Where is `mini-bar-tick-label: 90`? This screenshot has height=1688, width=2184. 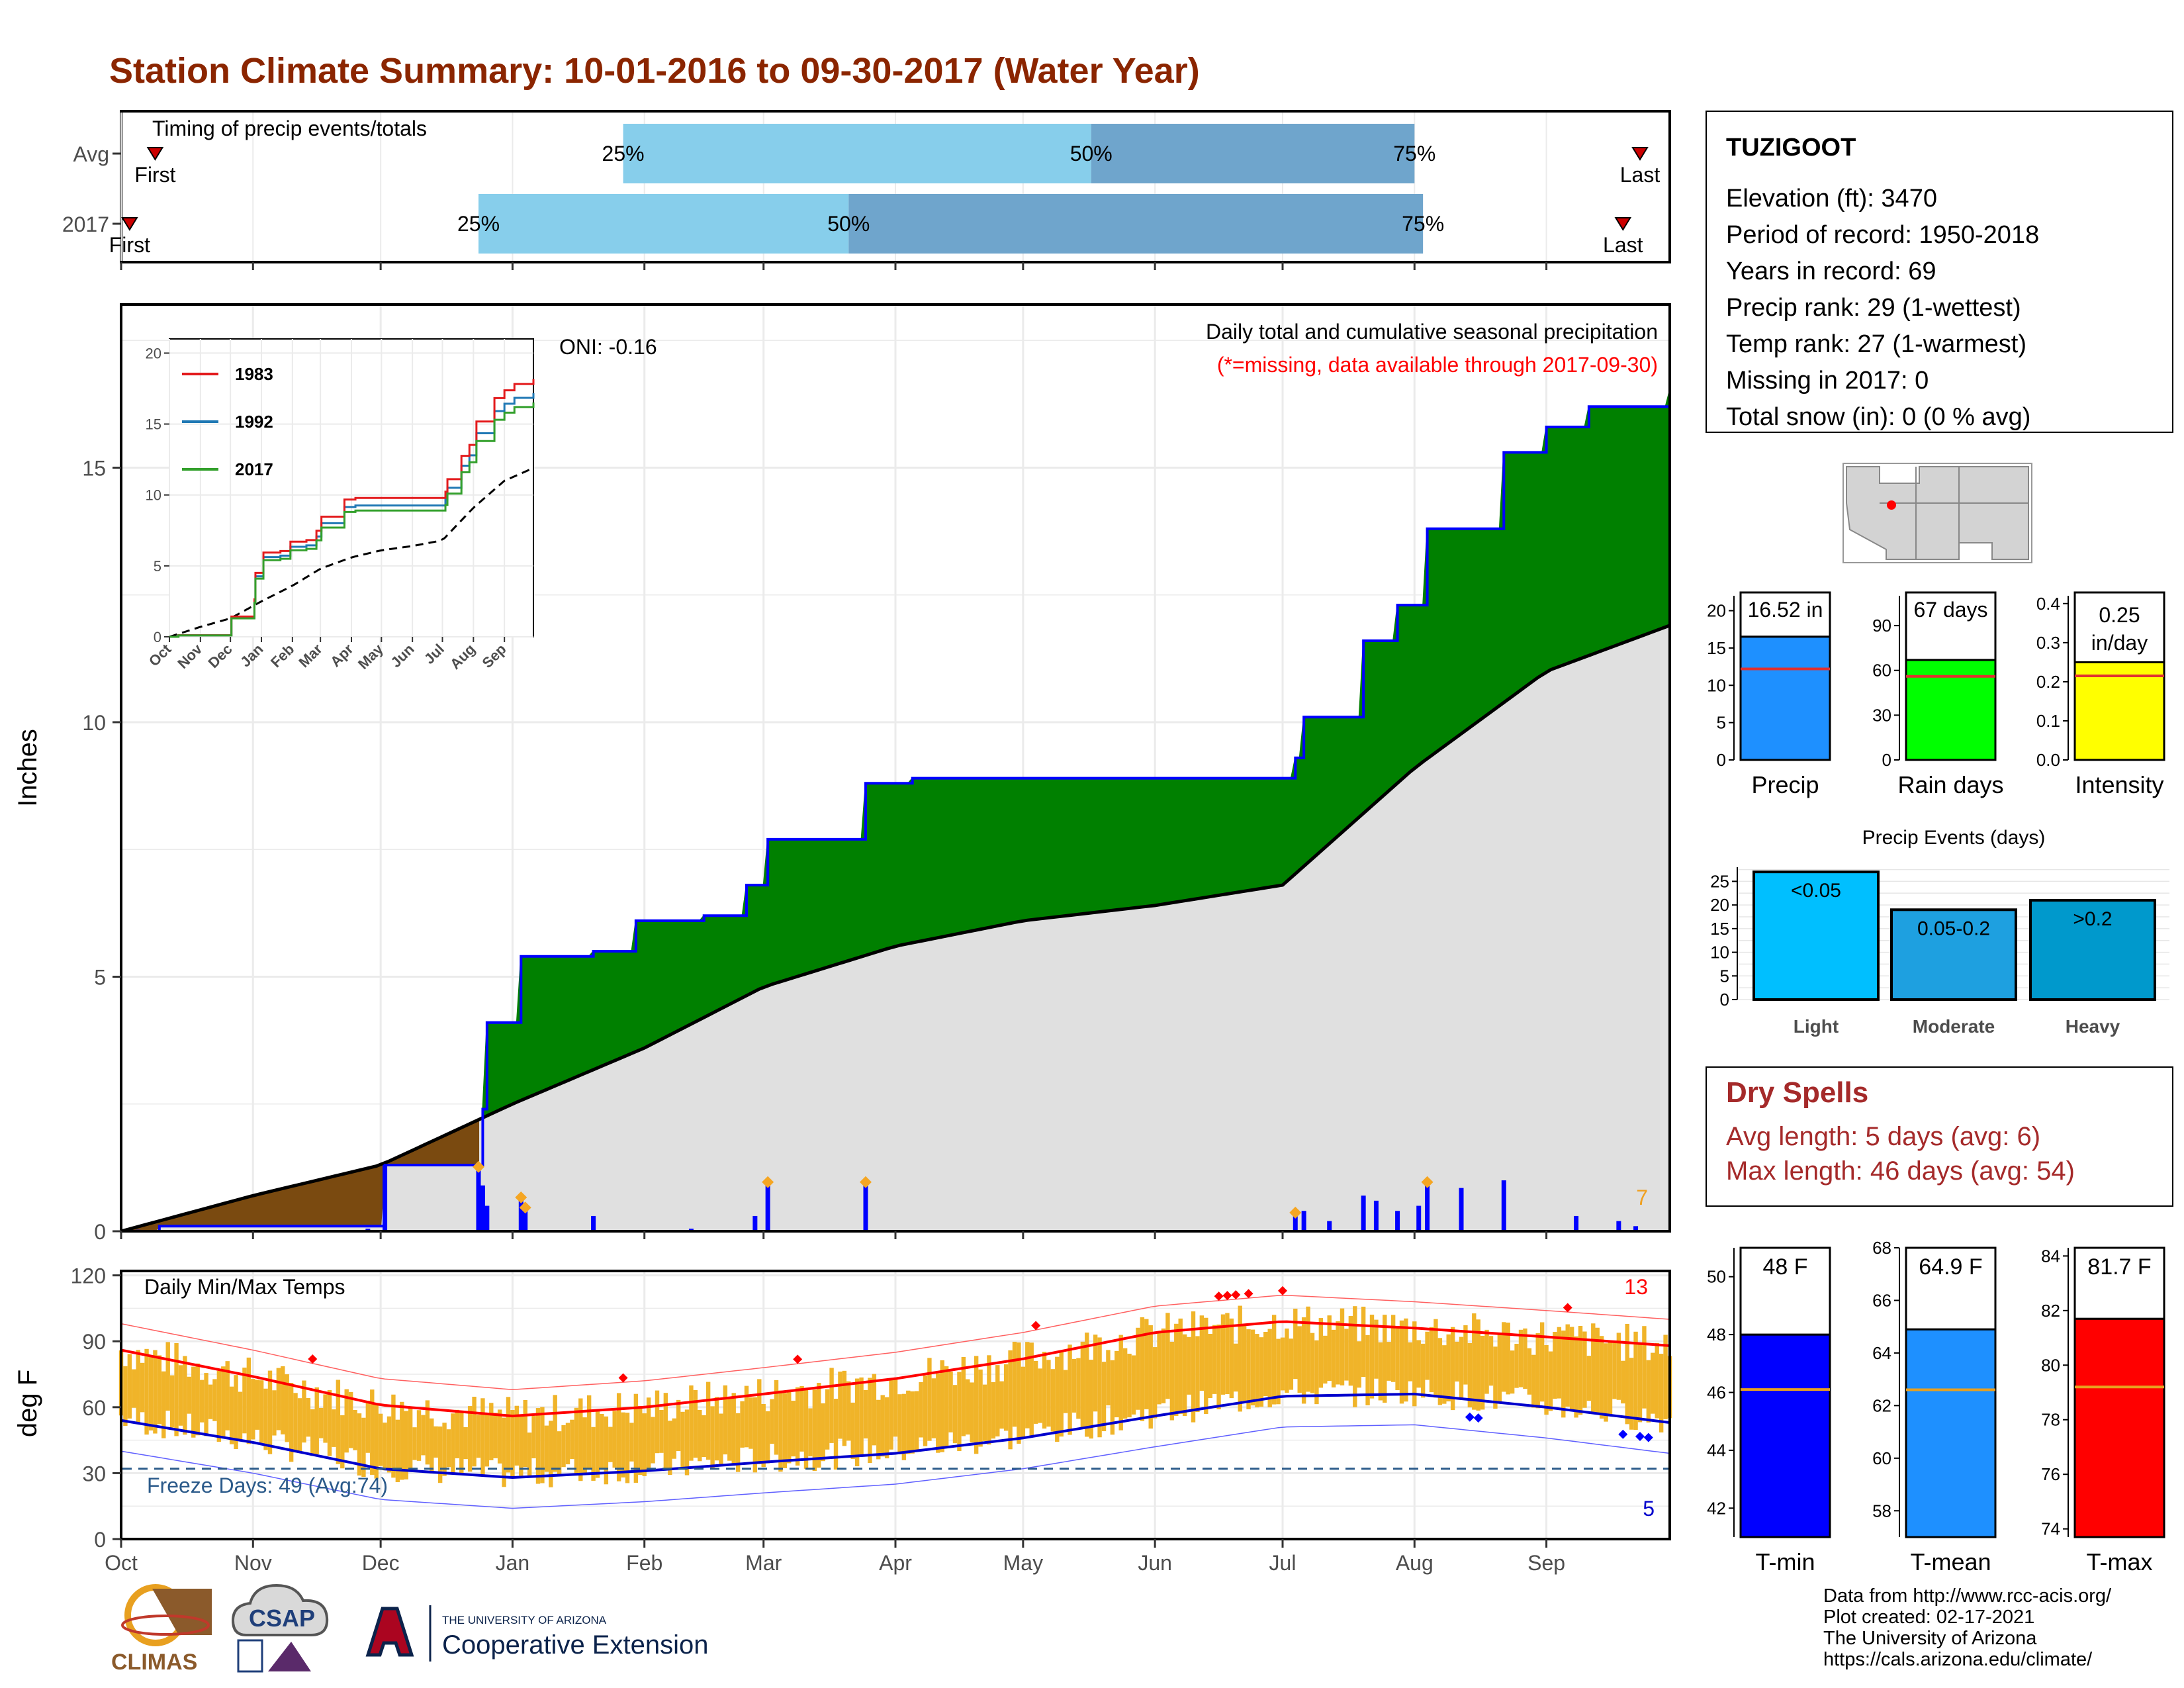 mini-bar-tick-label: 90 is located at coordinates (1881, 625).